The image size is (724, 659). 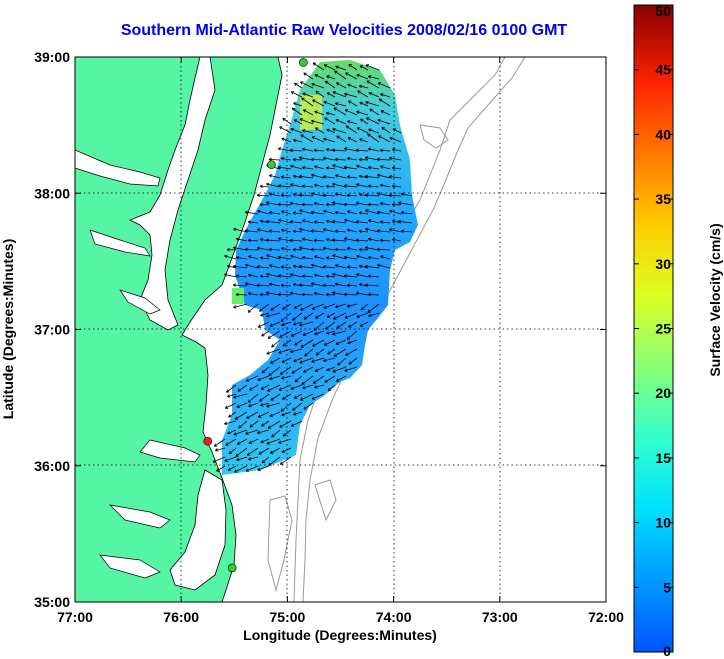 What do you see at coordinates (311, 112) in the screenshot?
I see `velocity-cell-yellow` at bounding box center [311, 112].